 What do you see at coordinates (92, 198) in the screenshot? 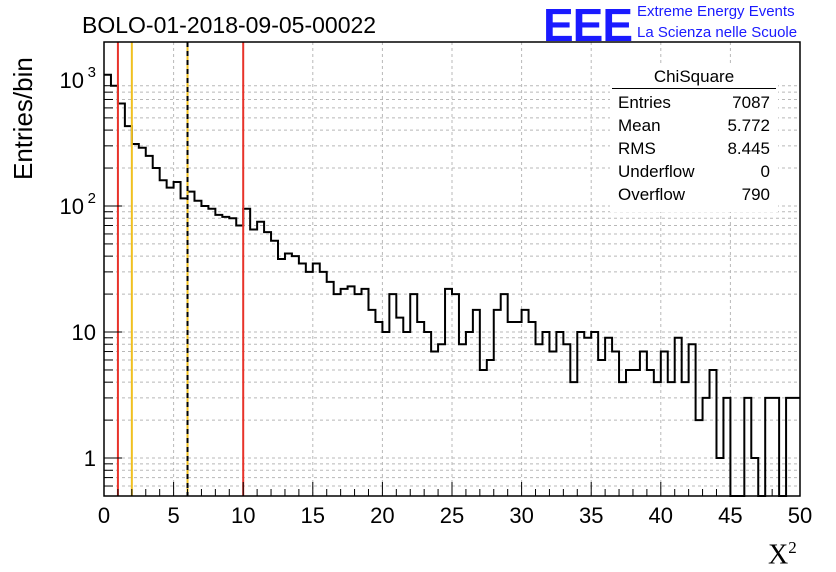
I see `y-tick-exponent: 2` at bounding box center [92, 198].